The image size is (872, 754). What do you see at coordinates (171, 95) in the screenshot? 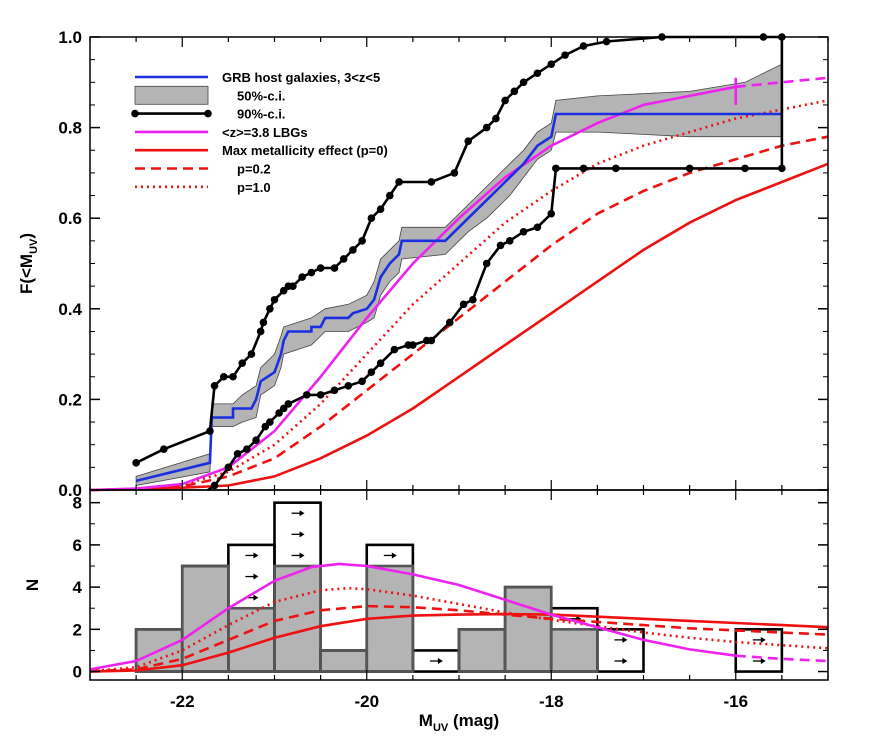
I see `legend-swatch-band` at bounding box center [171, 95].